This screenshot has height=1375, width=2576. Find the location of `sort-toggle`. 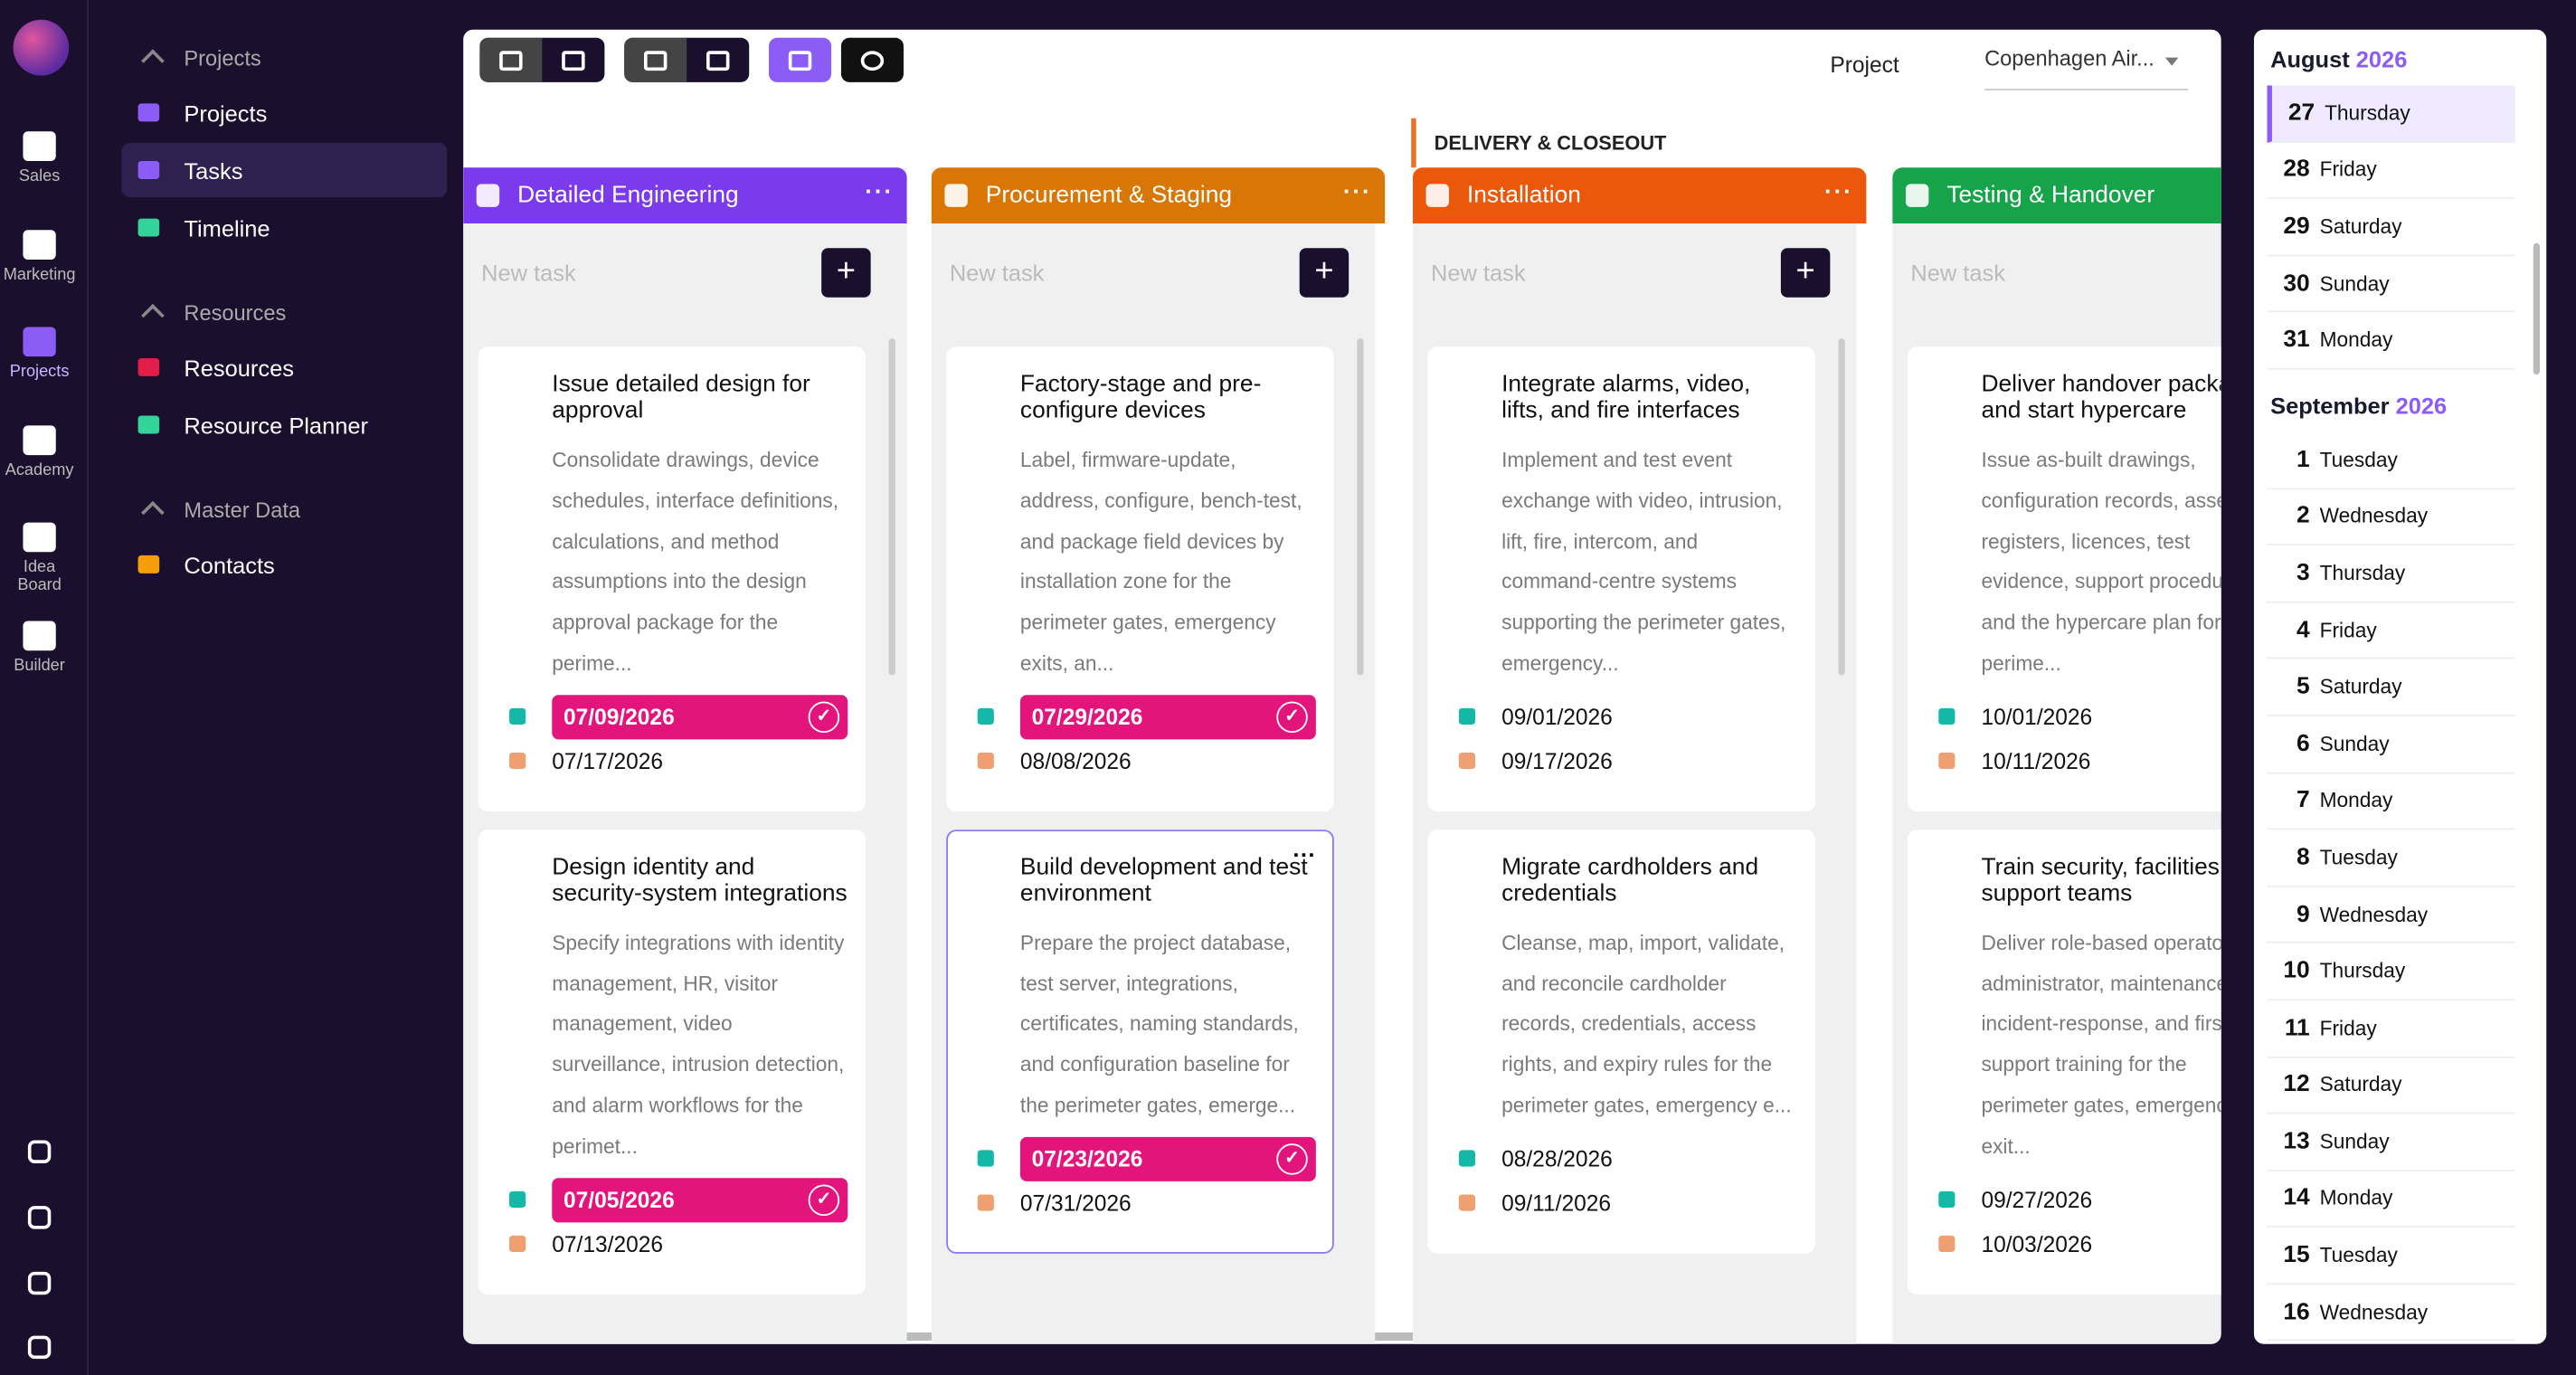

sort-toggle is located at coordinates (687, 59).